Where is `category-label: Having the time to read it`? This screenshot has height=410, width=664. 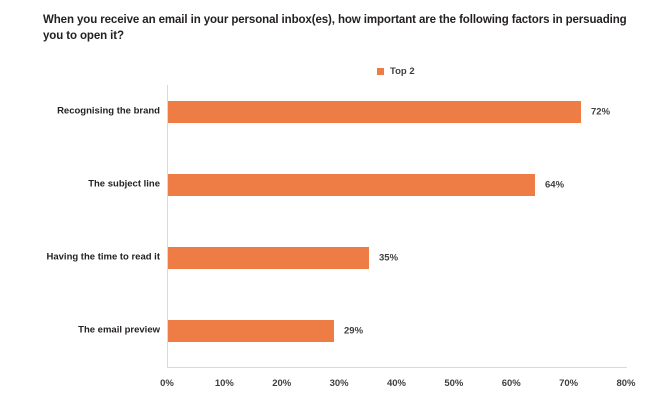
category-label: Having the time to read it is located at coordinates (103, 257).